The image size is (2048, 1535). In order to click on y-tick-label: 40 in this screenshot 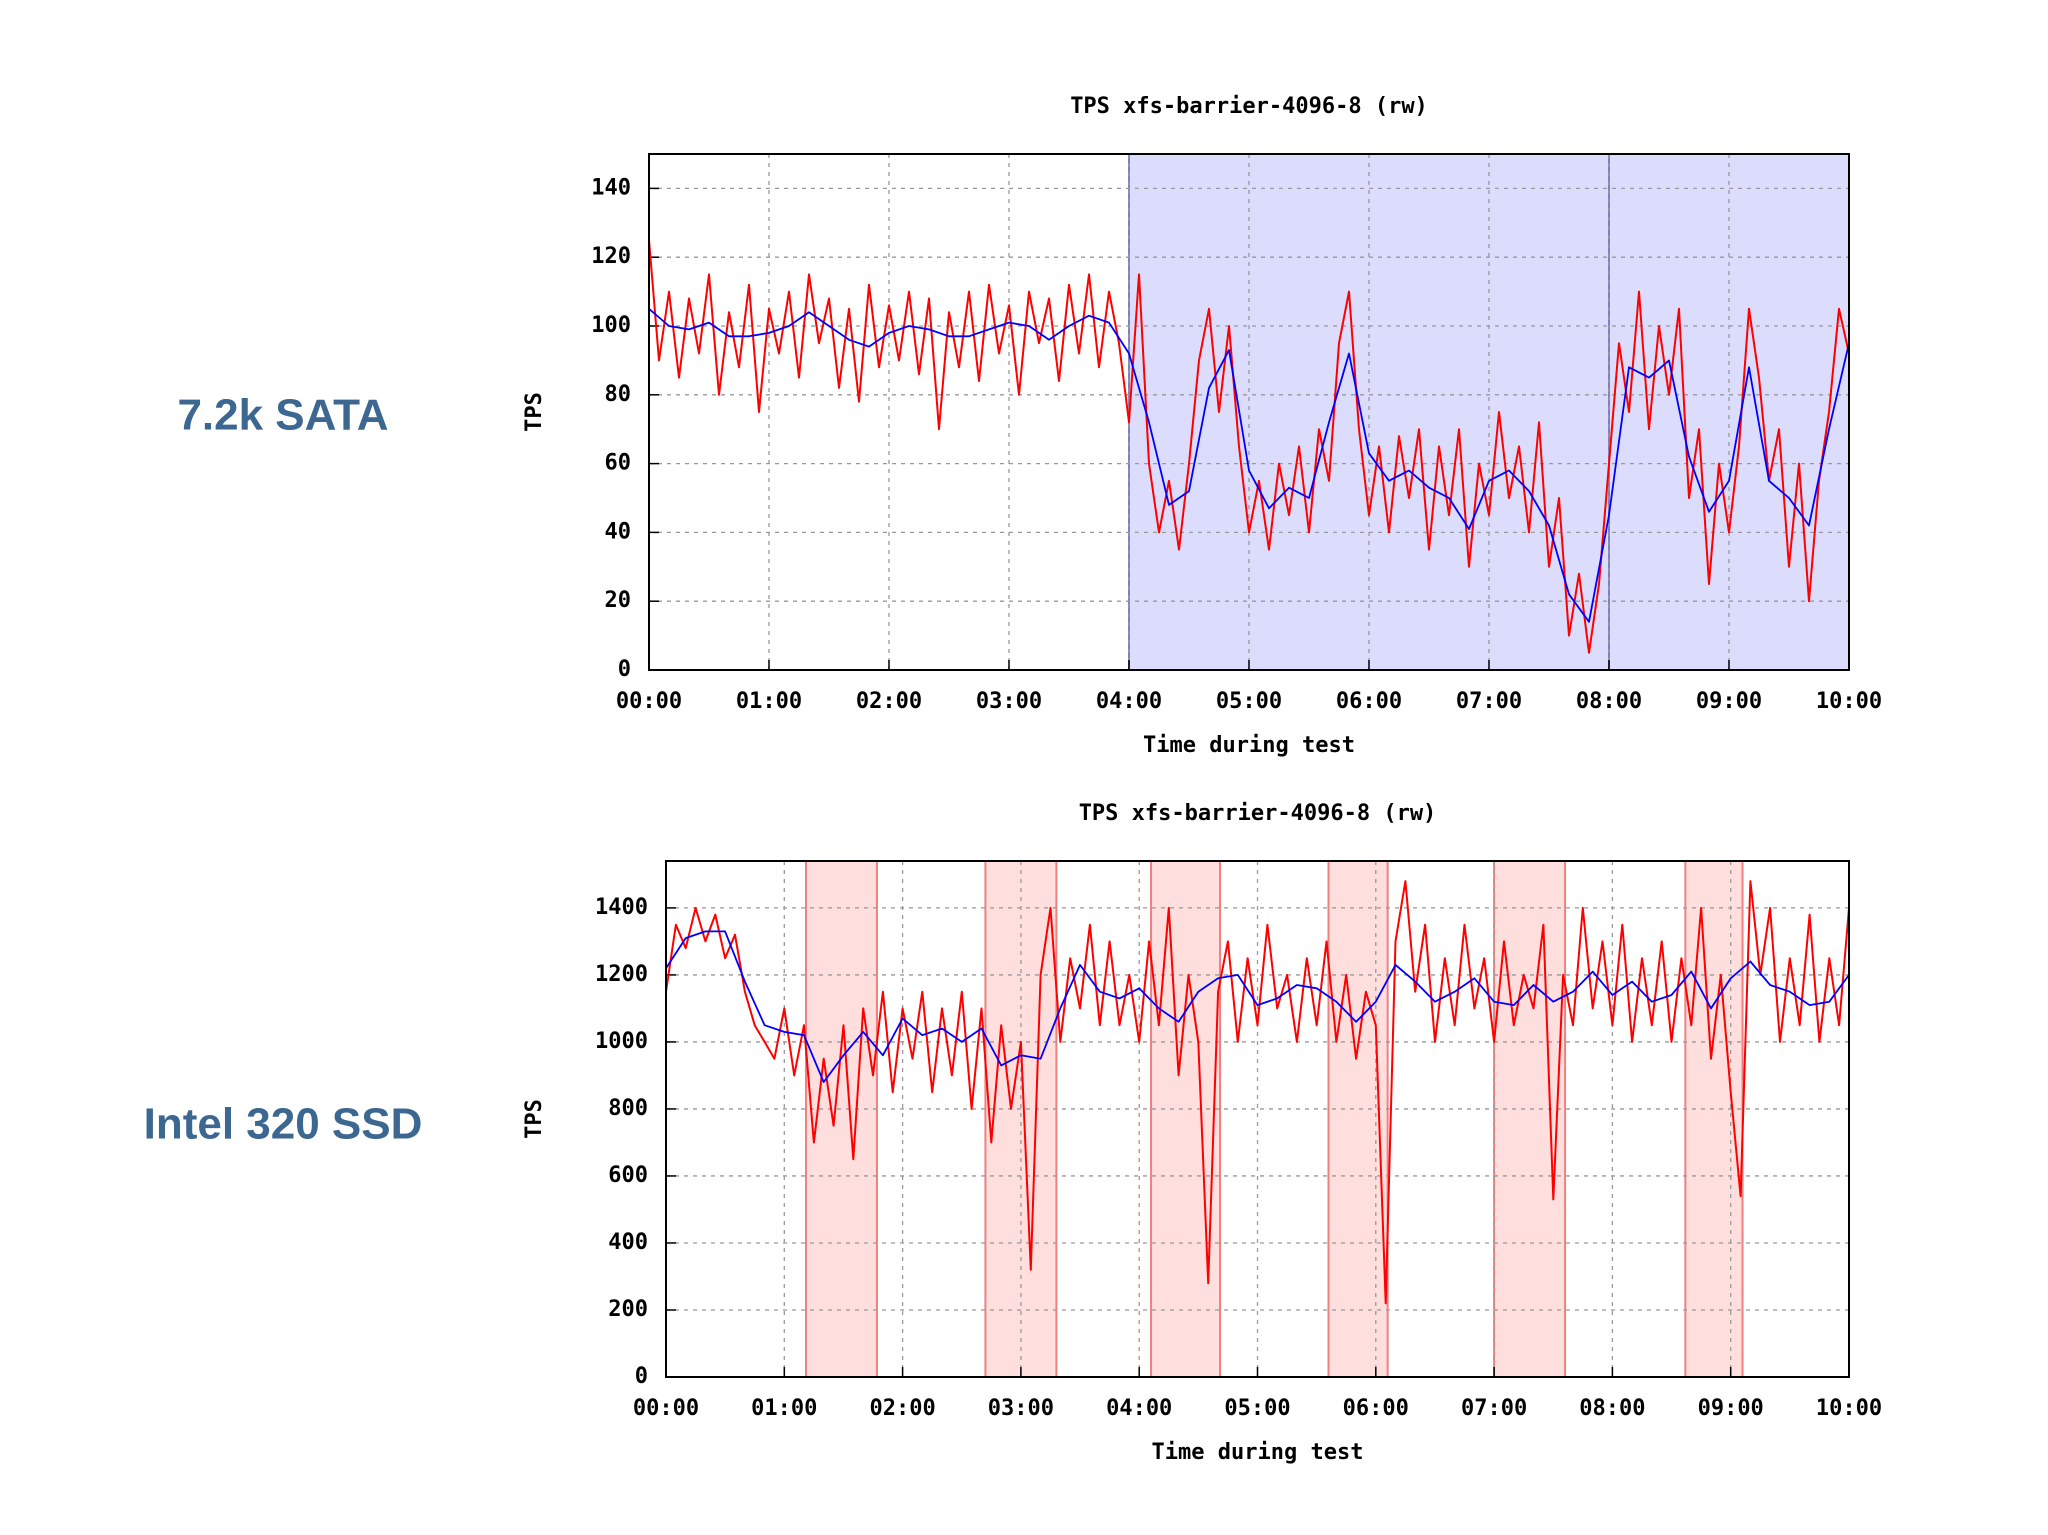, I will do `click(618, 531)`.